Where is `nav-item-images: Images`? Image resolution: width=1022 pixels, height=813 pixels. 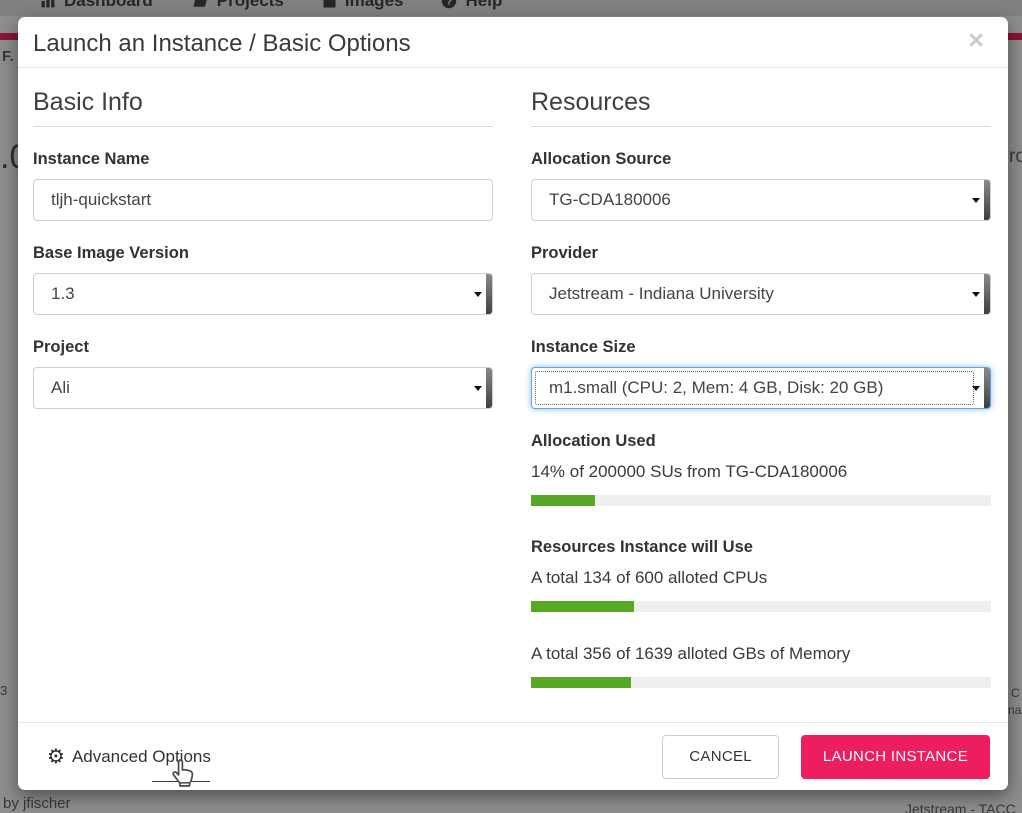 nav-item-images: Images is located at coordinates (363, 5).